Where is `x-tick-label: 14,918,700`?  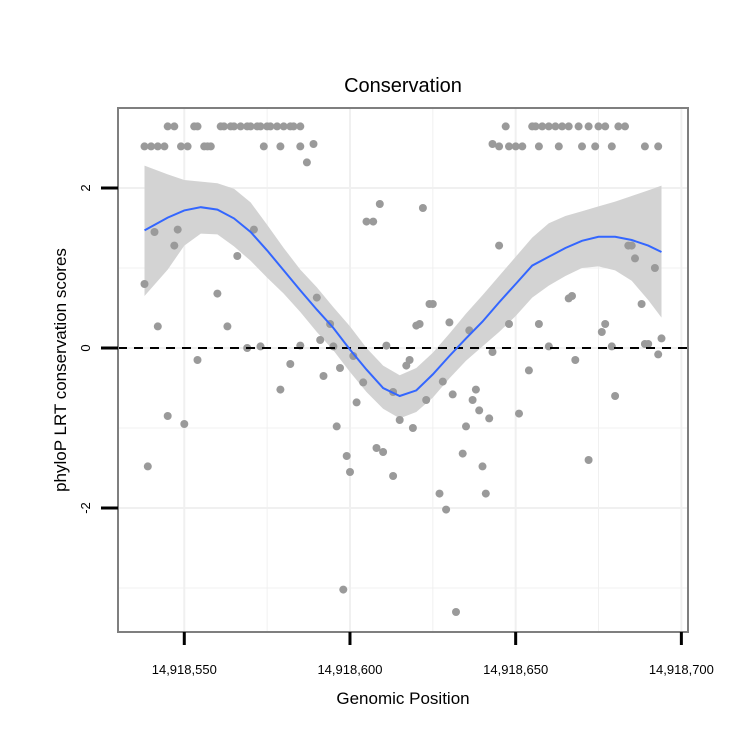 x-tick-label: 14,918,700 is located at coordinates (681, 669).